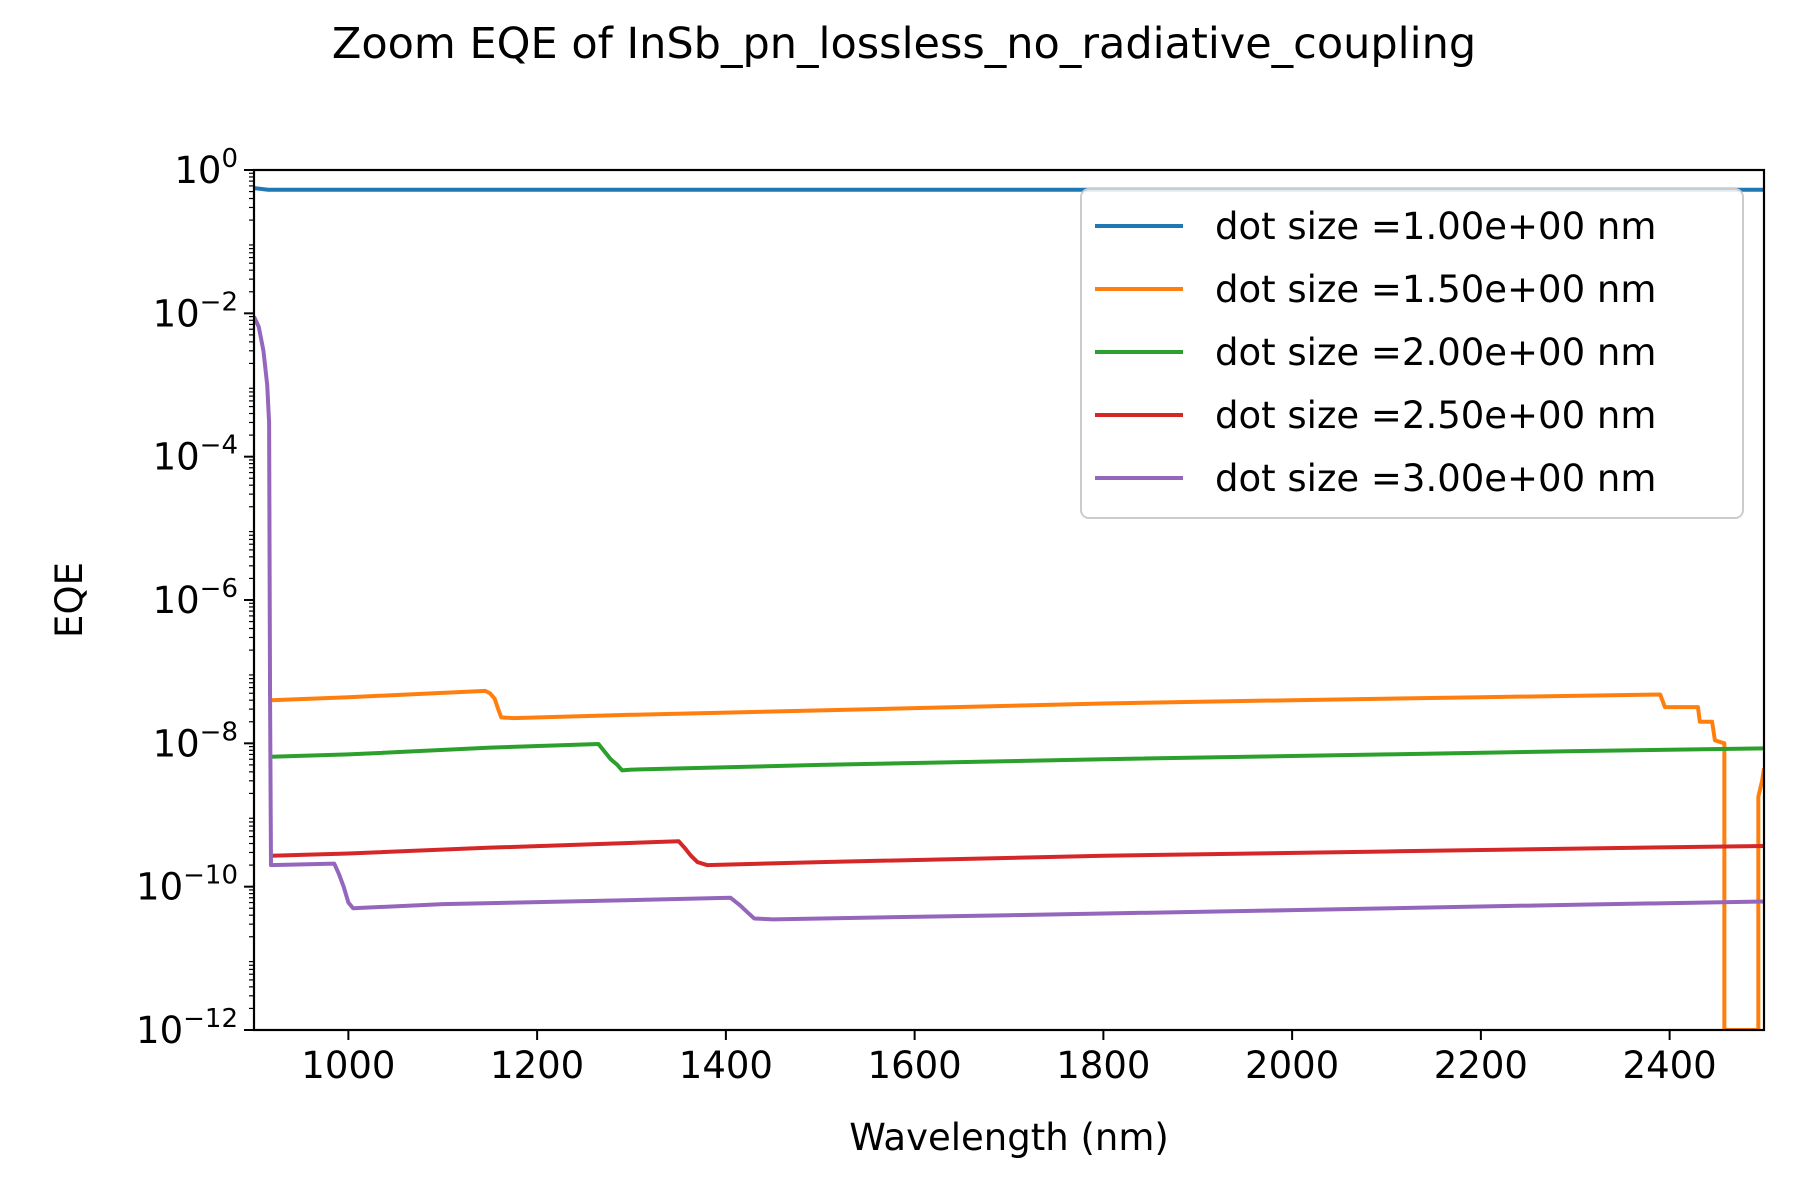 The height and width of the screenshot is (1200, 1800). I want to click on y-tick-label: 10⁻¹⁰, so click(187, 885).